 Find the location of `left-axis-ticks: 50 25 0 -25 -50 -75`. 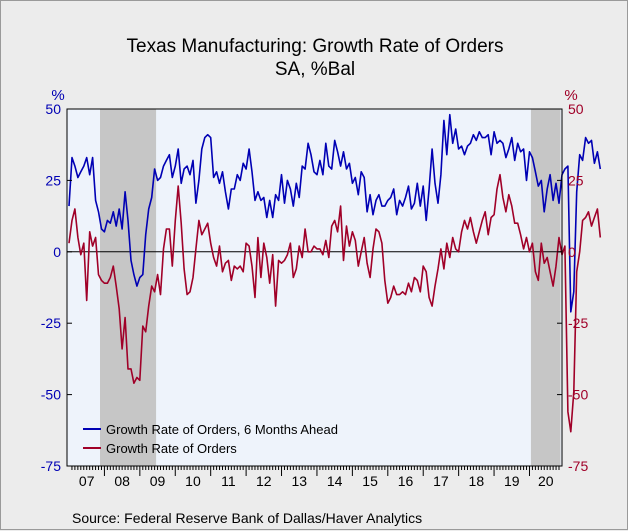

left-axis-ticks: 50 25 0 -25 -50 -75 is located at coordinates (56, 287).